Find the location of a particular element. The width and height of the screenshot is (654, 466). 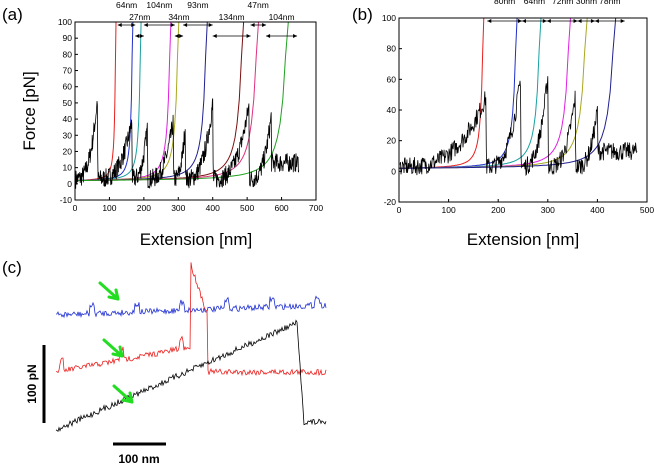

b-annotation-label-3: 30nm is located at coordinates (586, 3).